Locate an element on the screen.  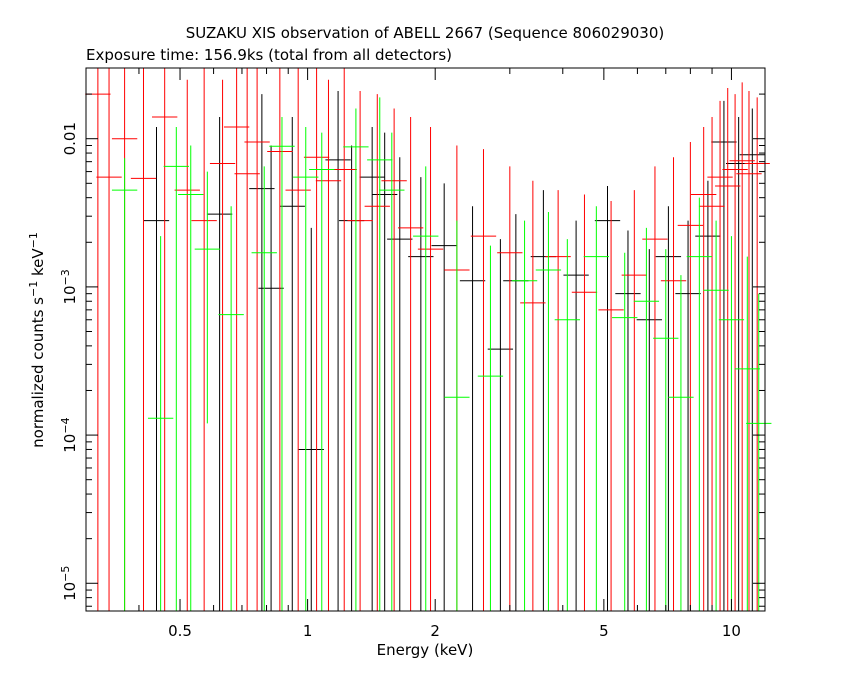
x-tick-label: 0.5 is located at coordinates (180, 631).